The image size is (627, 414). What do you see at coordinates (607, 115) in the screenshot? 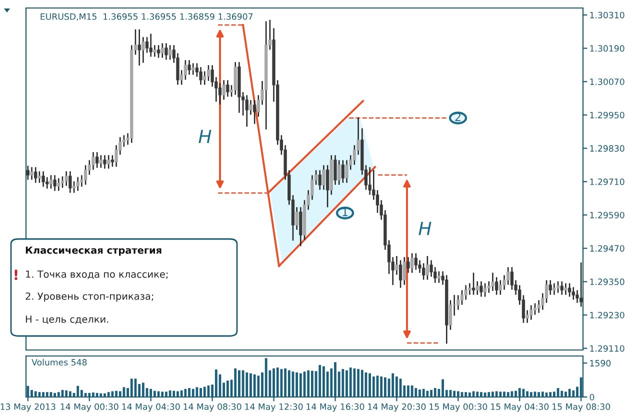
I see `y-tick-label: 1.29950` at bounding box center [607, 115].